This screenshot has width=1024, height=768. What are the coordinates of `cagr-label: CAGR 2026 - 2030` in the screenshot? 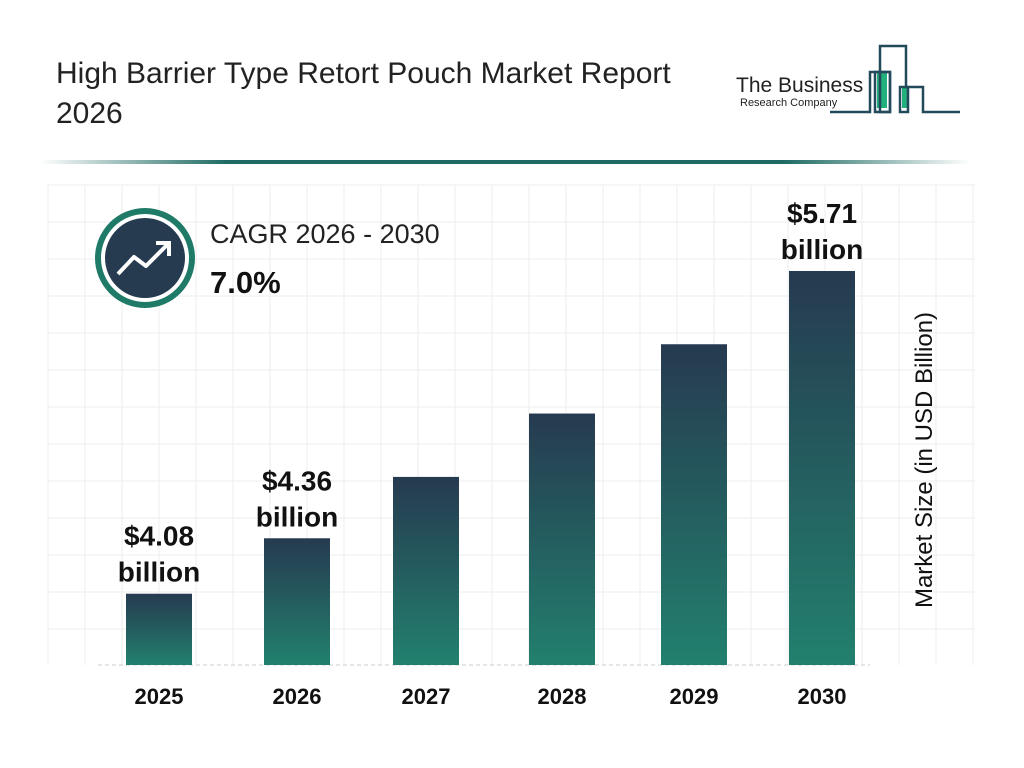 It's located at (325, 234).